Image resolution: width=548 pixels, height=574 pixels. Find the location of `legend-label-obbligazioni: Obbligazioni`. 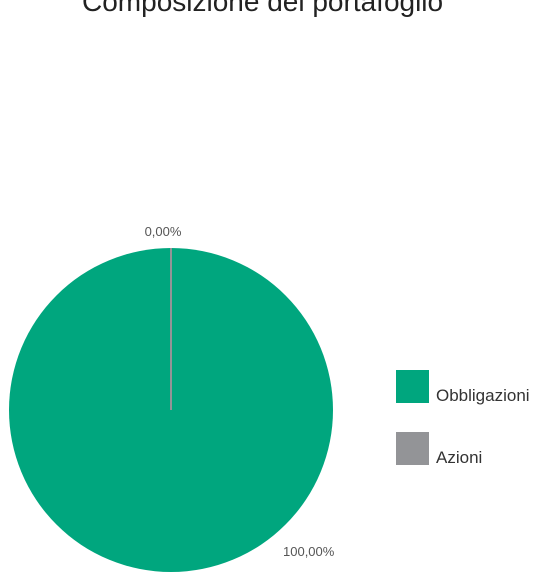

legend-label-obbligazioni: Obbligazioni is located at coordinates (483, 395).